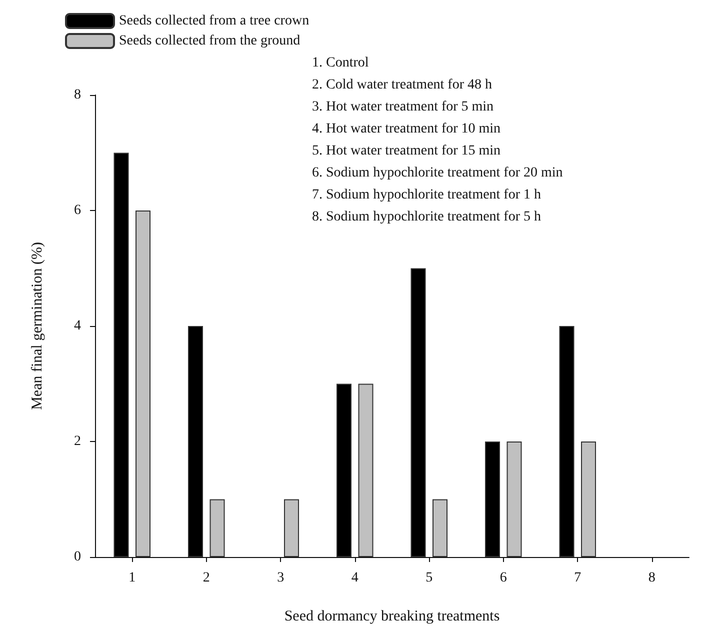 The image size is (711, 637). Describe the element at coordinates (427, 195) in the screenshot. I see `annotation: 7. Sodium hypochlorite treatment for 1 h` at that location.